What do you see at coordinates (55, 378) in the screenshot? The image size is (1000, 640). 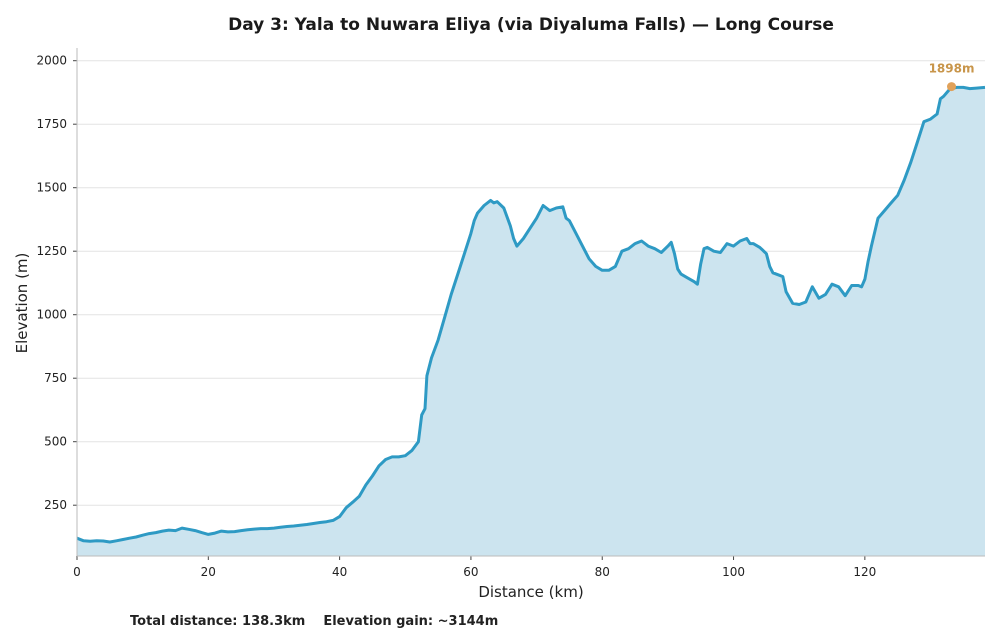 I see `y-tick-label: 750` at bounding box center [55, 378].